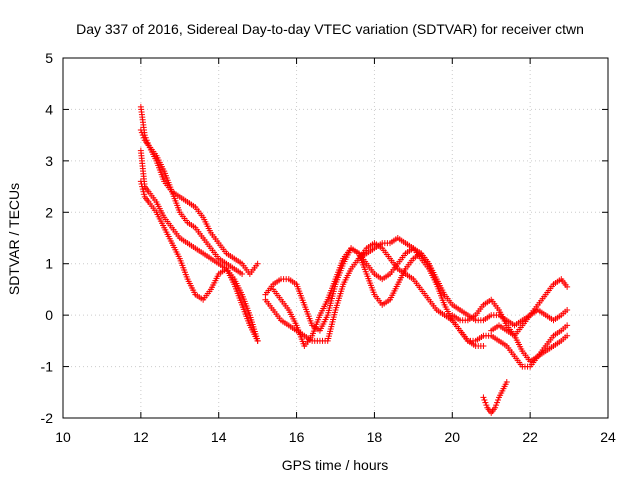 This screenshot has height=480, width=640. What do you see at coordinates (14, 239) in the screenshot?
I see `y-axis-label: SDTVAR / TECUs` at bounding box center [14, 239].